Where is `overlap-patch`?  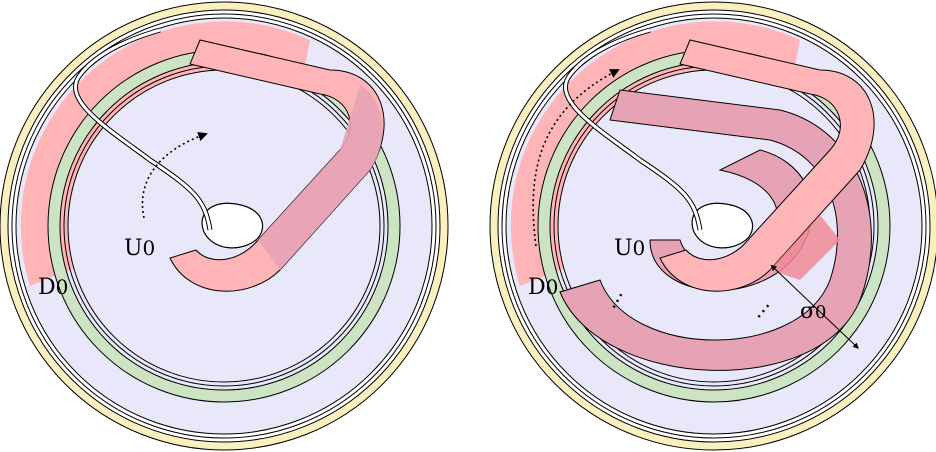
overlap-patch is located at coordinates (805, 247).